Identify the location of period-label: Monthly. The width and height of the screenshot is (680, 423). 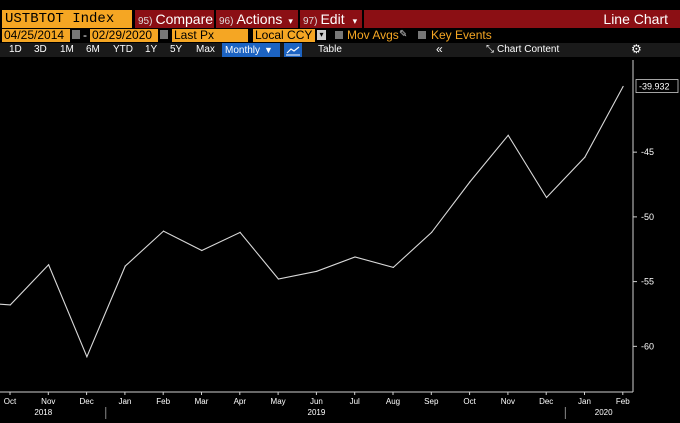
(243, 50).